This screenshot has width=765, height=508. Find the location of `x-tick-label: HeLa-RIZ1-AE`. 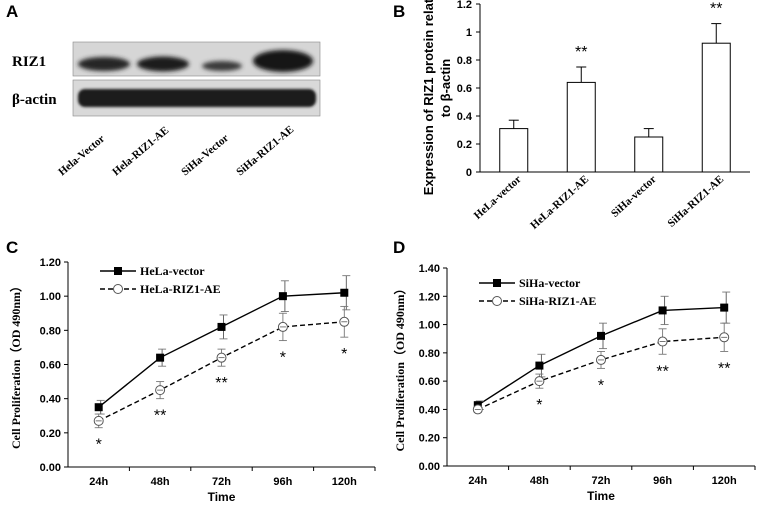

x-tick-label: HeLa-RIZ1-AE is located at coordinates (559, 202).